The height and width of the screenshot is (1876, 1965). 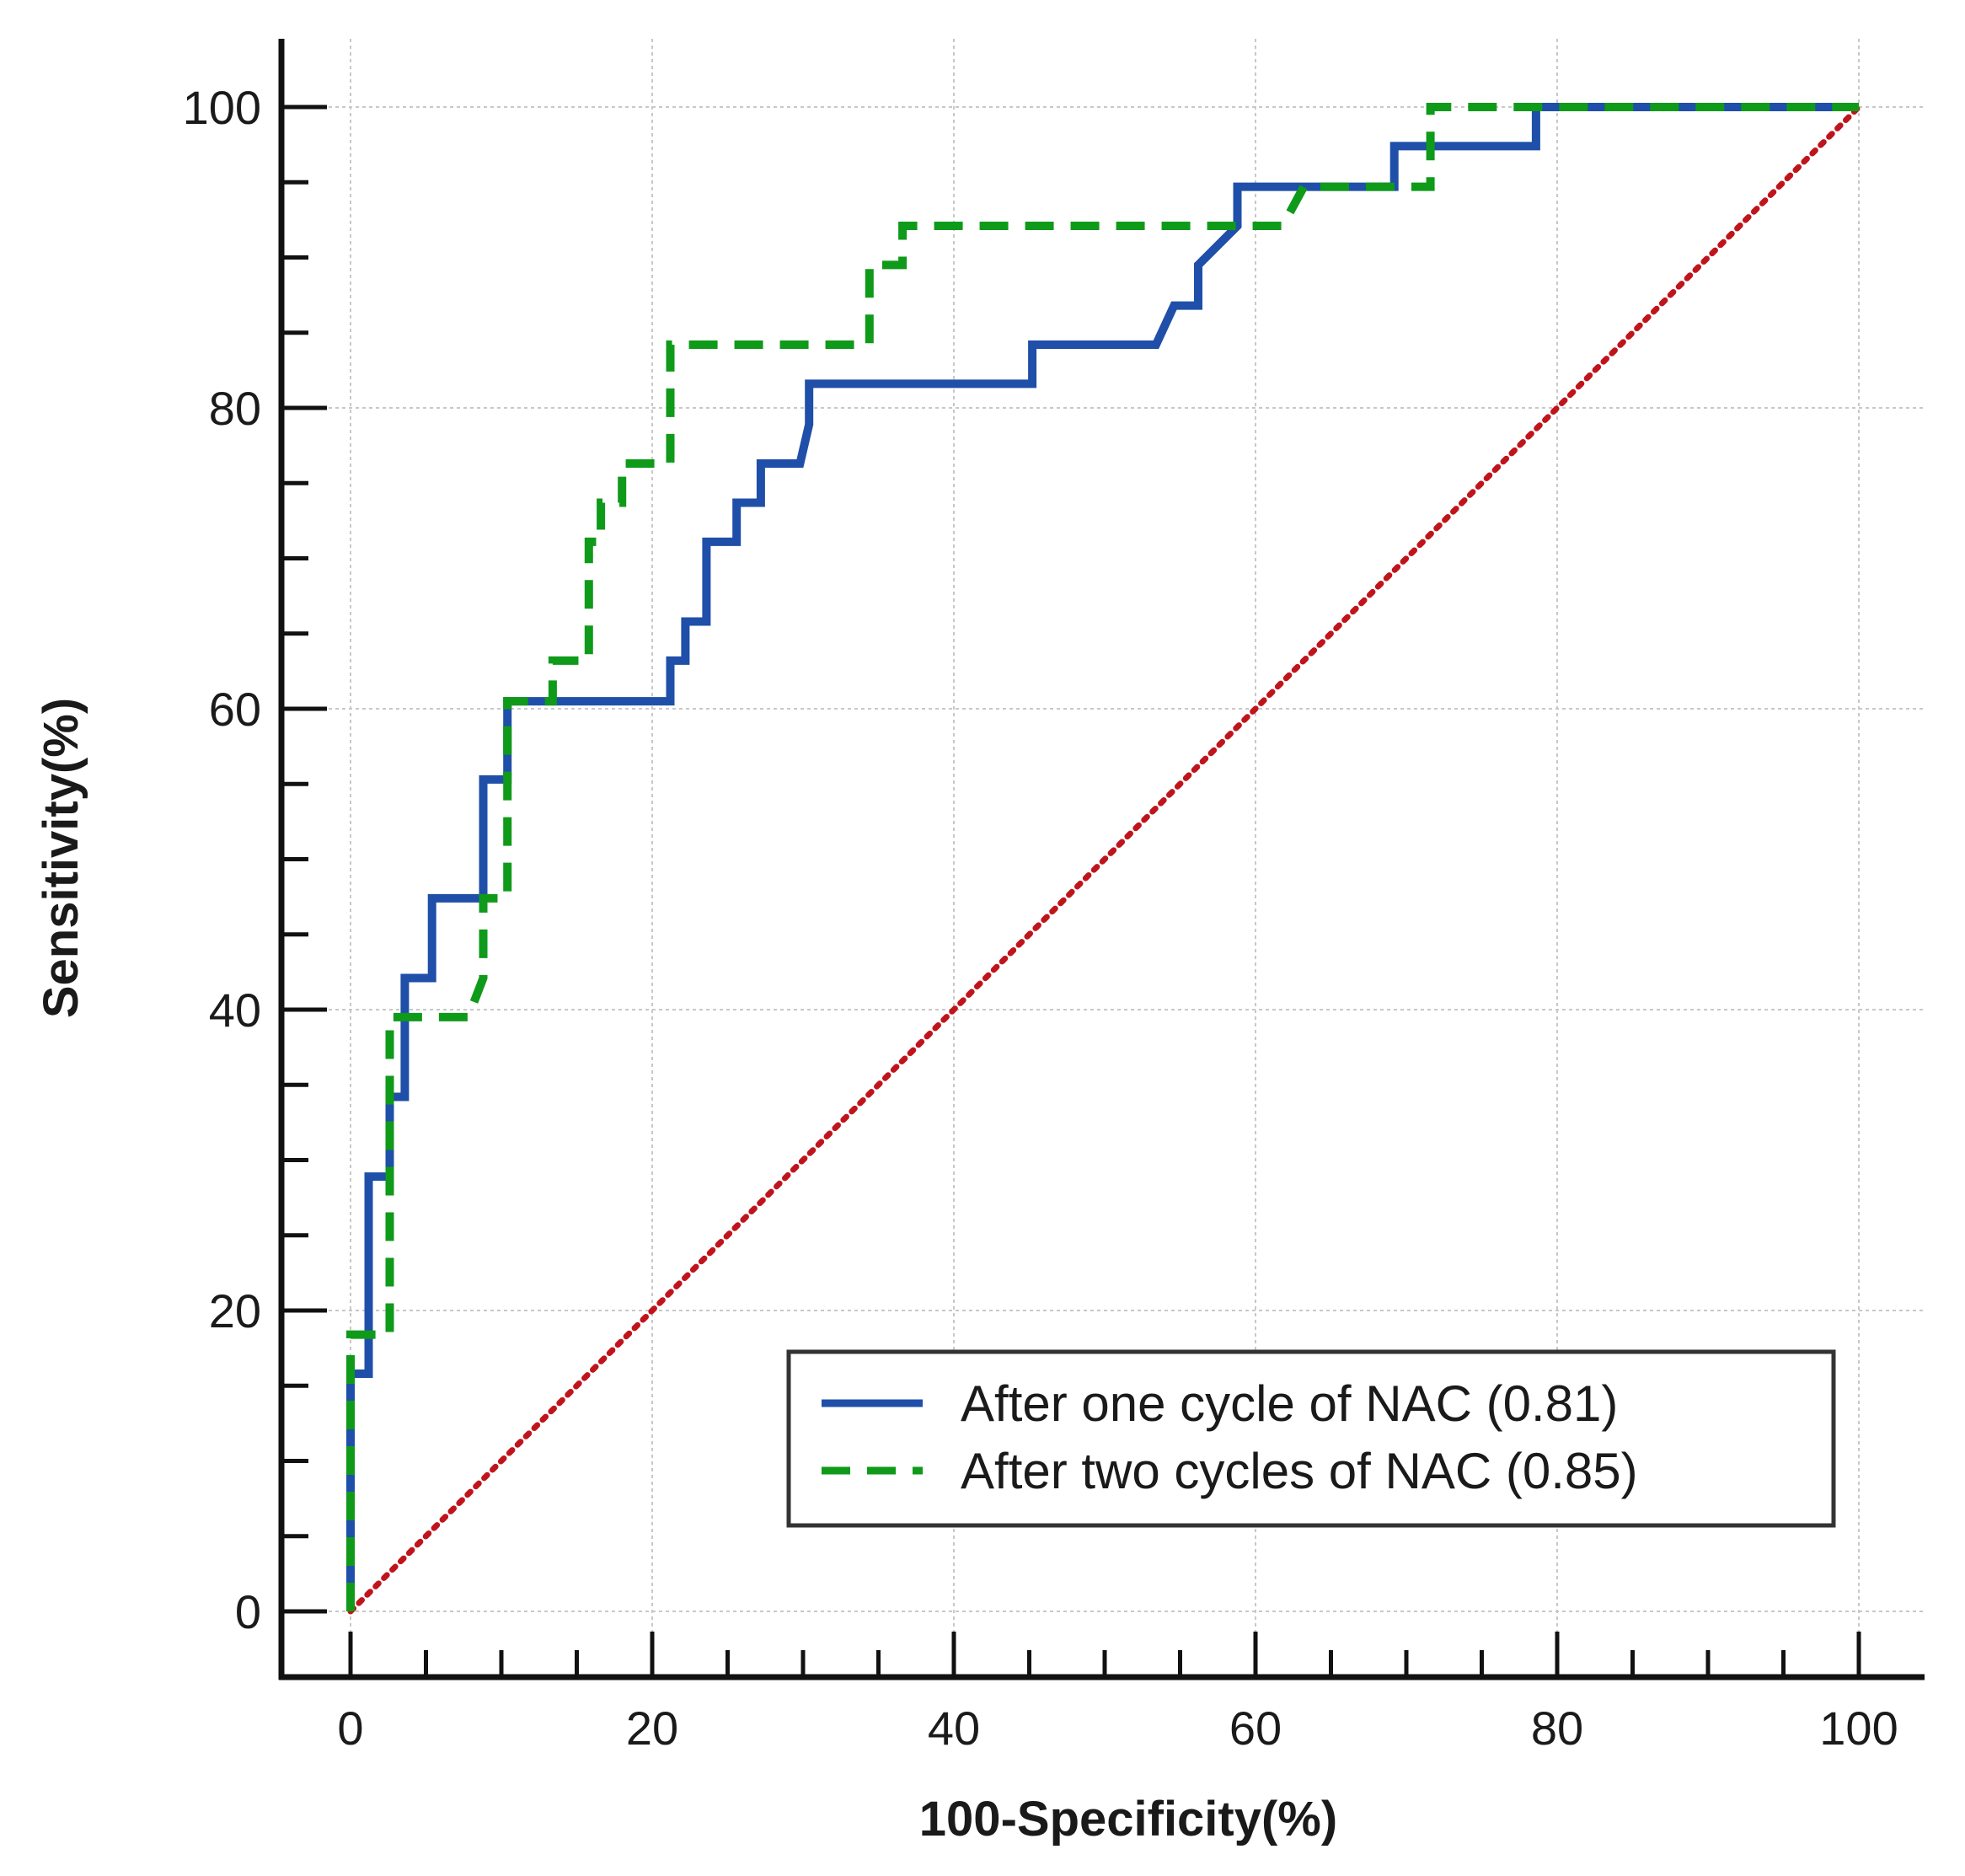 What do you see at coordinates (350, 1729) in the screenshot?
I see `x-tick-label-0: 0` at bounding box center [350, 1729].